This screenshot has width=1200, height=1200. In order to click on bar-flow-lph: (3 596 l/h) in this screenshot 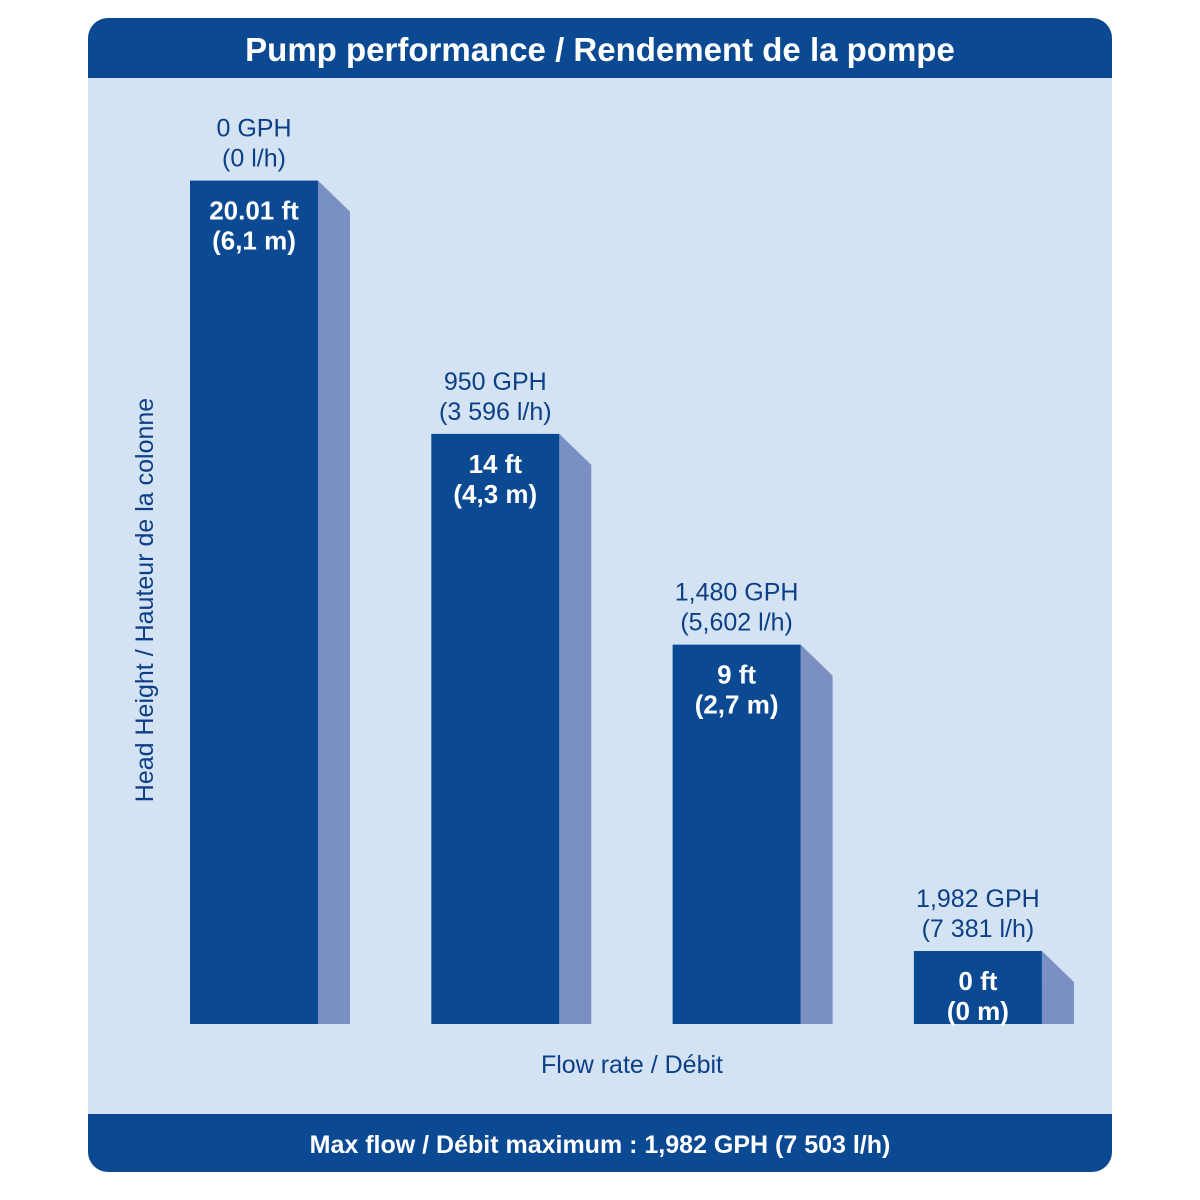, I will do `click(495, 412)`.